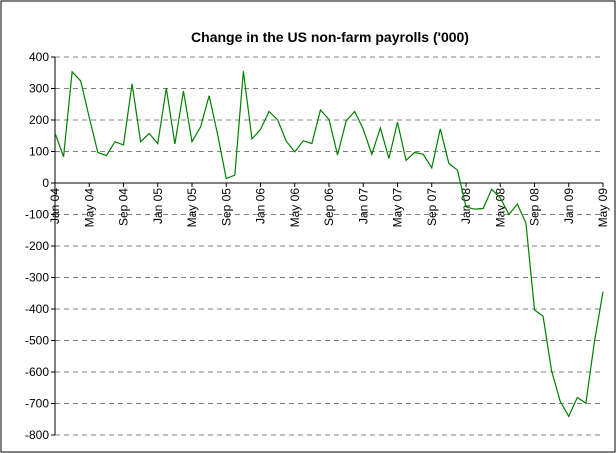  Describe the element at coordinates (37, 435) in the screenshot. I see `y-tick-label: -800` at that location.